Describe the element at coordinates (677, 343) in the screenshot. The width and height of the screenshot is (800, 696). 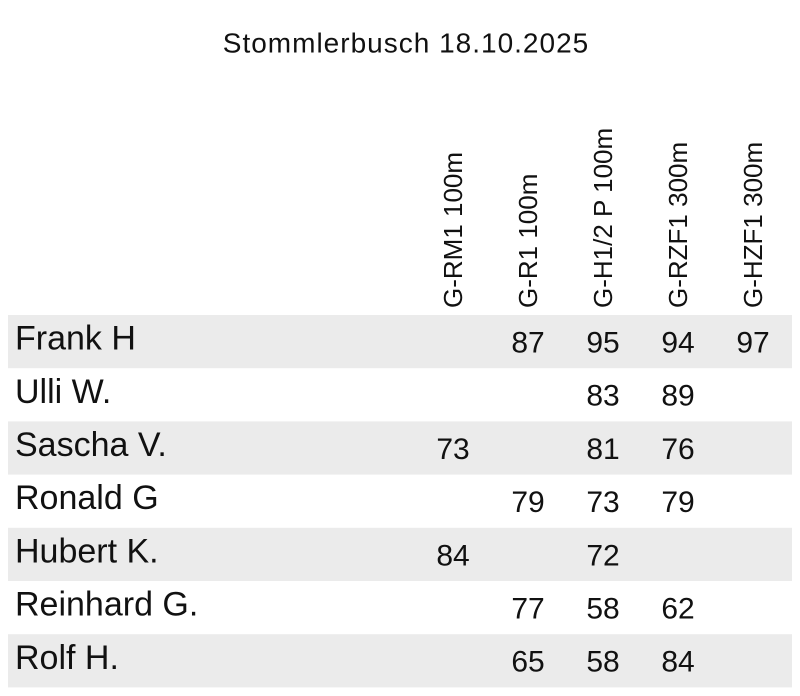
I see `score: 94` at that location.